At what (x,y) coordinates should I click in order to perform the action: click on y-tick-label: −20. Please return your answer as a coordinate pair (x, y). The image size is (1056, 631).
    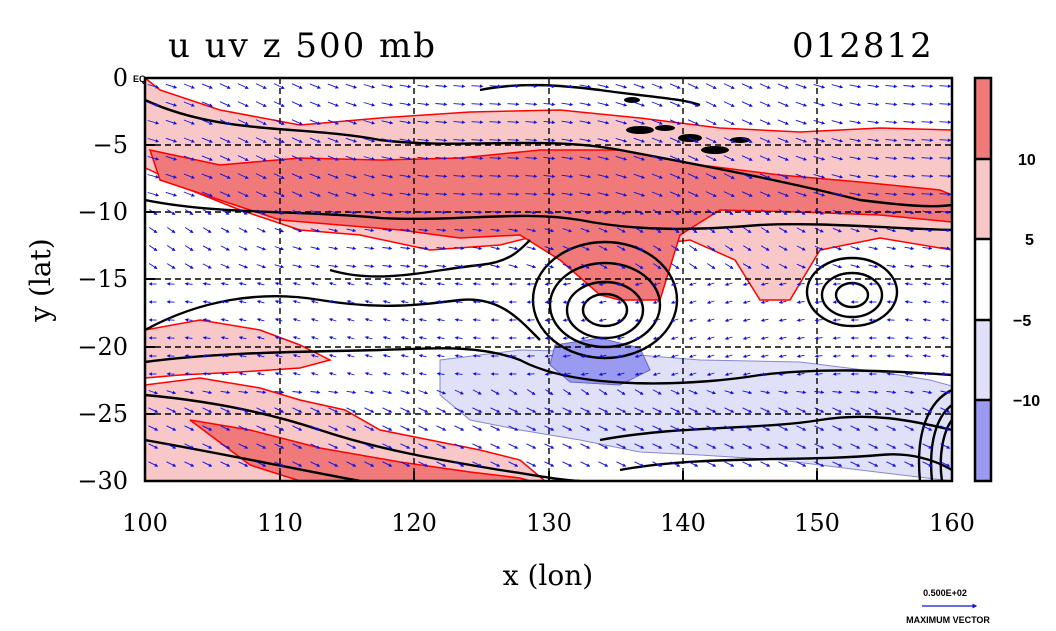
    Looking at the image, I should click on (102, 347).